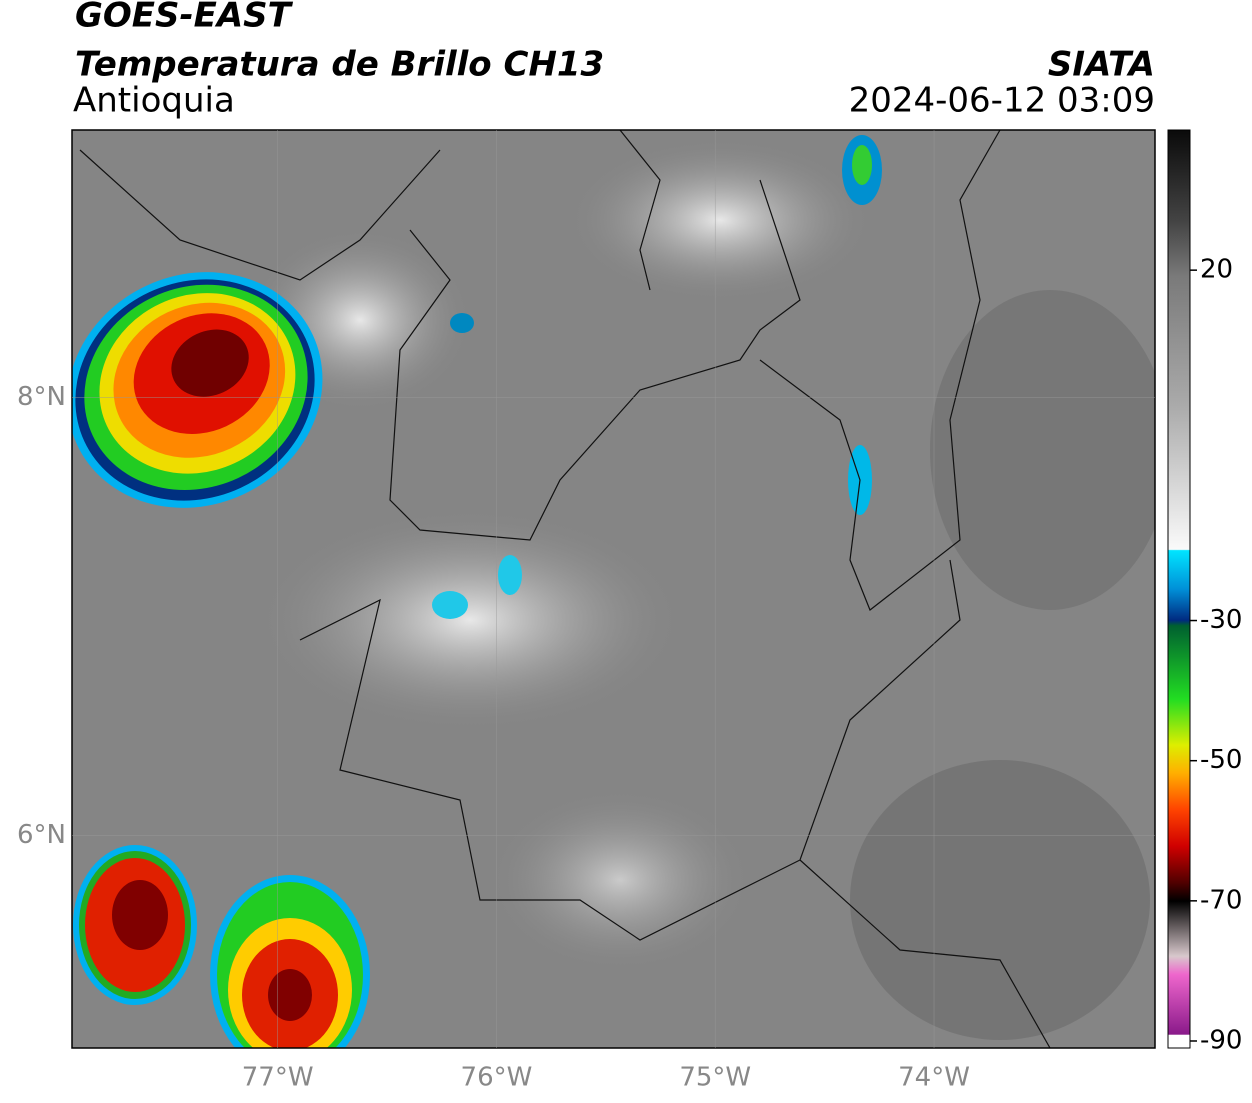  What do you see at coordinates (154, 101) in the screenshot?
I see `region: Antioquia` at bounding box center [154, 101].